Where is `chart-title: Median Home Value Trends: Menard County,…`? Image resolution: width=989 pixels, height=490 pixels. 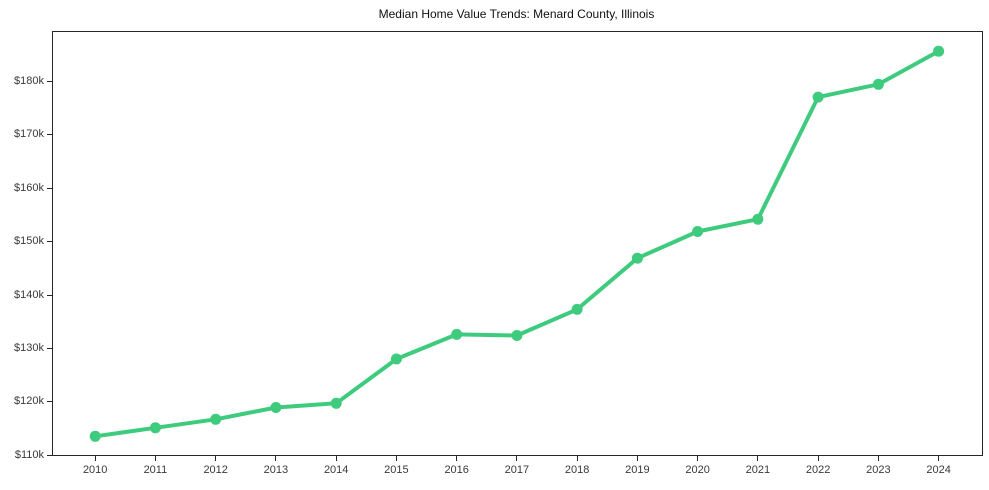
chart-title: Median Home Value Trends: Menard County,… is located at coordinates (516, 14).